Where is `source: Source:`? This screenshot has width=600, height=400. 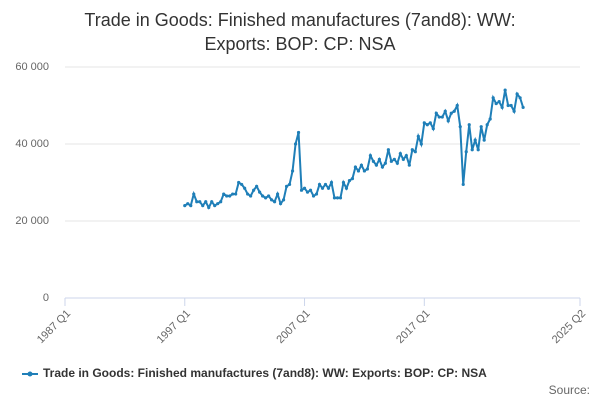
source: Source: is located at coordinates (569, 390).